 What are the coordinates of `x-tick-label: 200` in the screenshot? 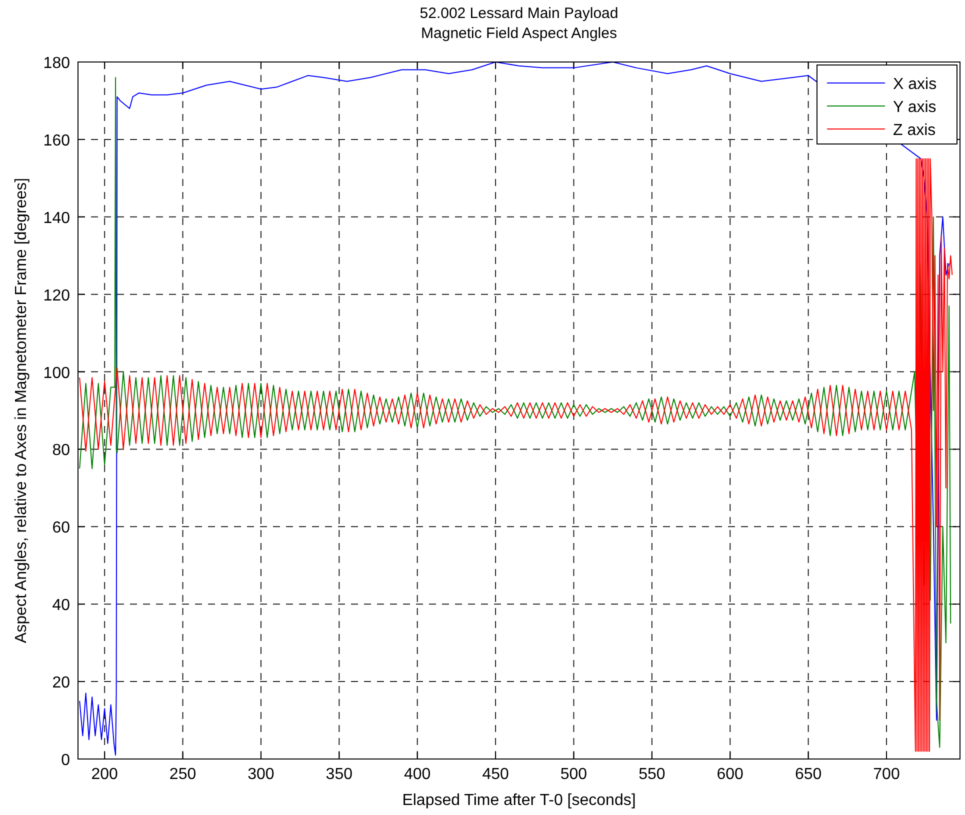 It's located at (104, 774).